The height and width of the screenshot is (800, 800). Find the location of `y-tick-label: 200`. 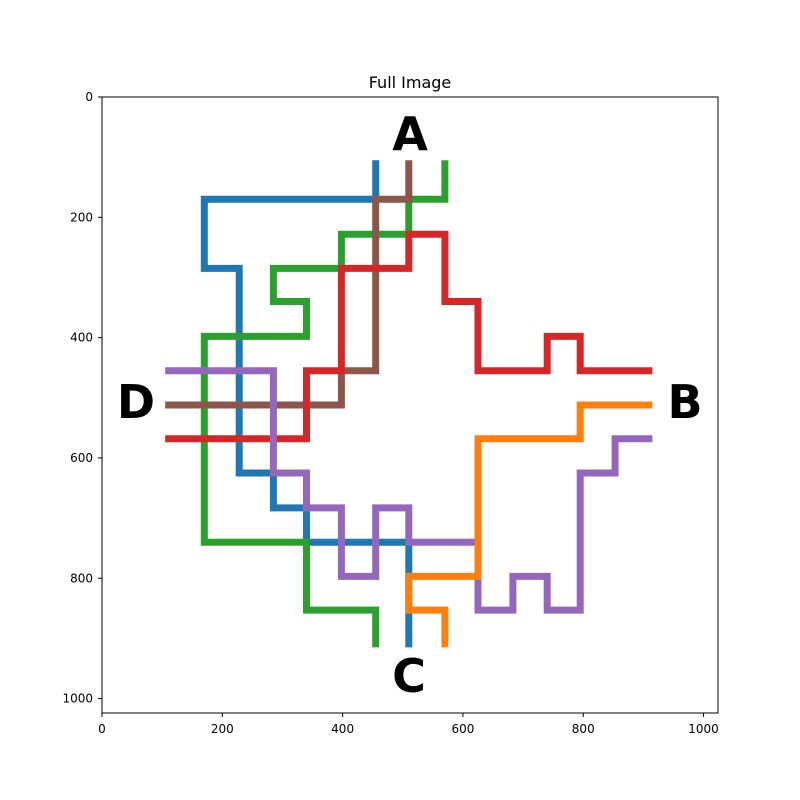

y-tick-label: 200 is located at coordinates (81, 217).